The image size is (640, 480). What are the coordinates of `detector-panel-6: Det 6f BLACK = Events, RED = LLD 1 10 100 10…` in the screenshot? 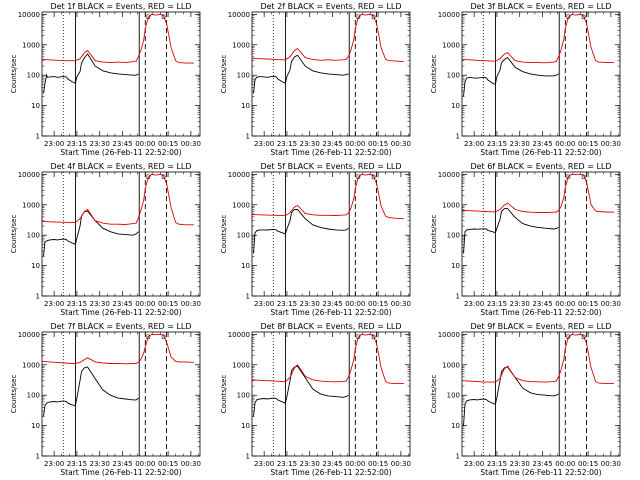 It's located at (525, 239).